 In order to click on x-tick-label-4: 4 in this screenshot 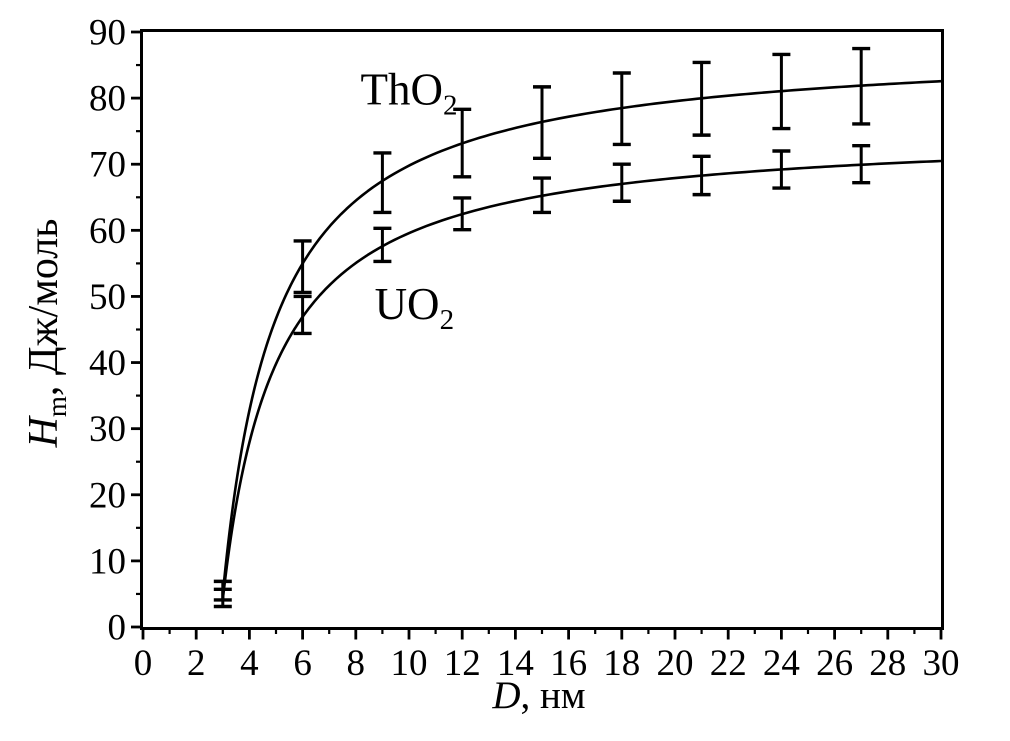, I will do `click(249, 663)`.